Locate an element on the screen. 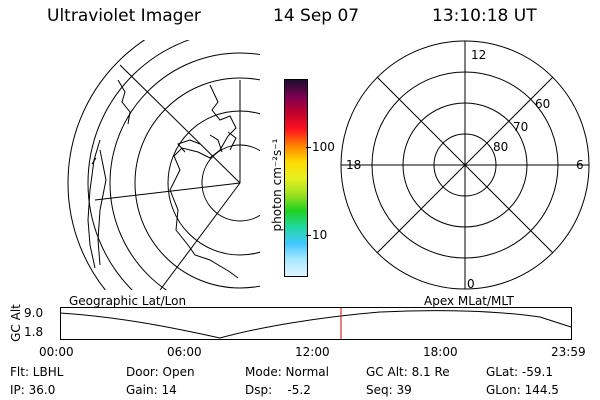 The width and height of the screenshot is (600, 400). apex-caption: Apex MLat/MLT is located at coordinates (469, 301).